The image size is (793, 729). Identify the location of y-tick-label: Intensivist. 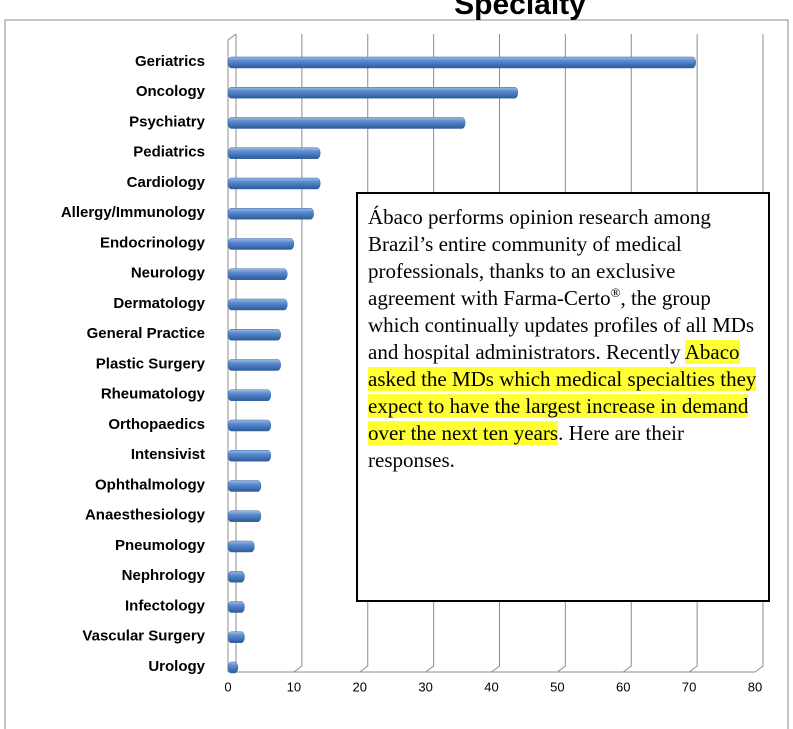
(168, 454).